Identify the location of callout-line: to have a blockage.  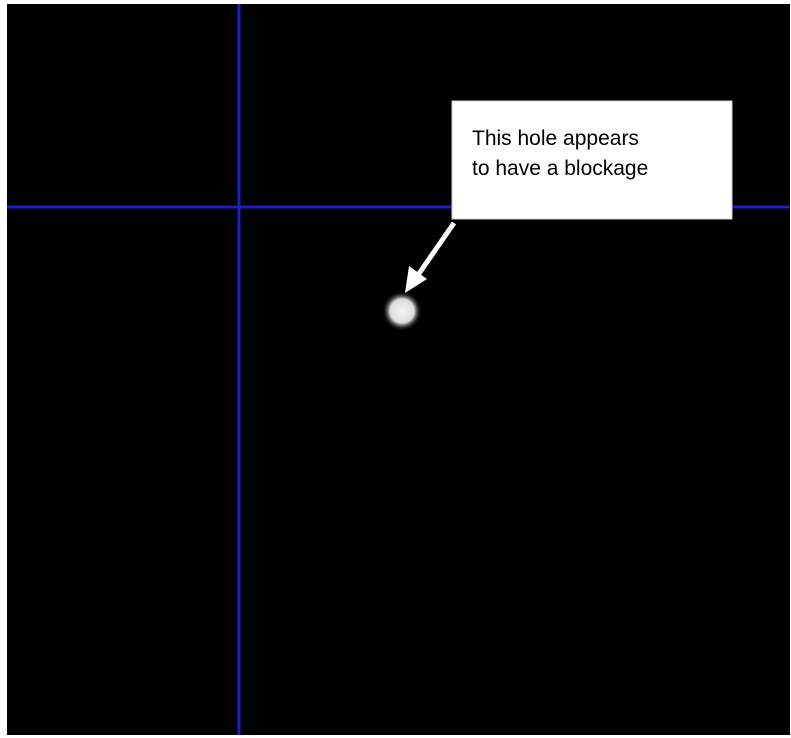
(560, 168).